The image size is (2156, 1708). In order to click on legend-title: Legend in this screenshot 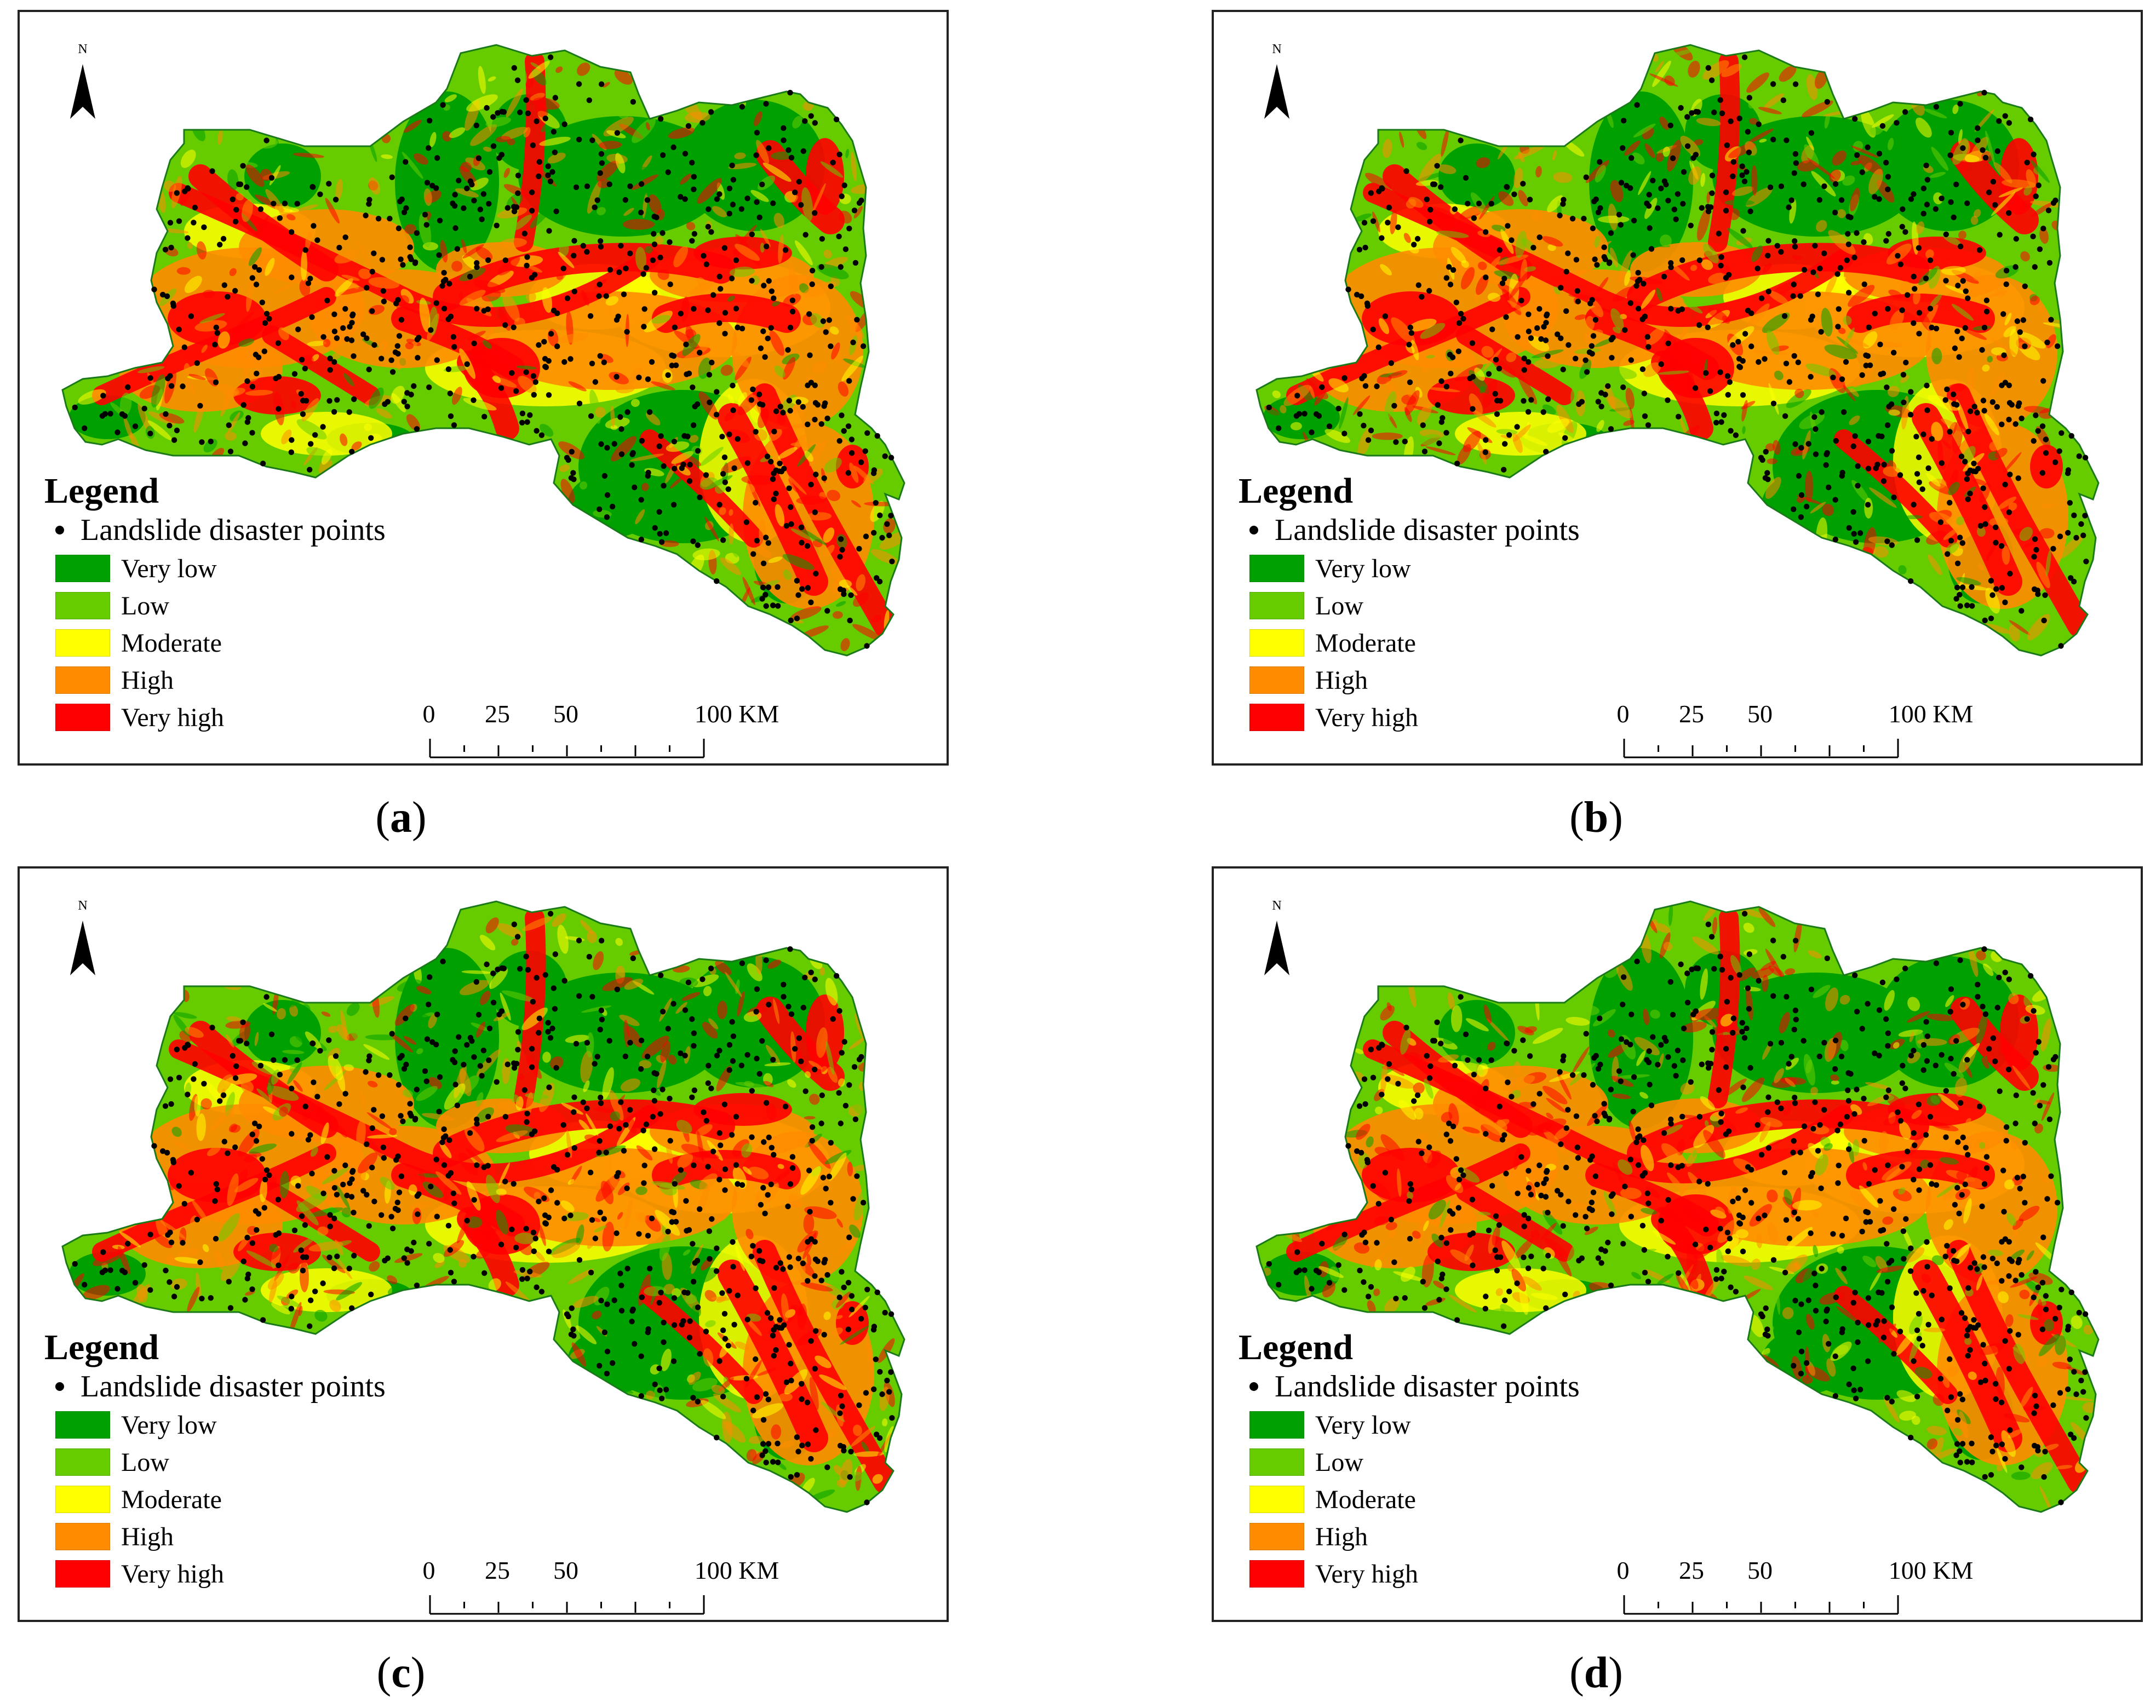, I will do `click(1296, 1347)`.